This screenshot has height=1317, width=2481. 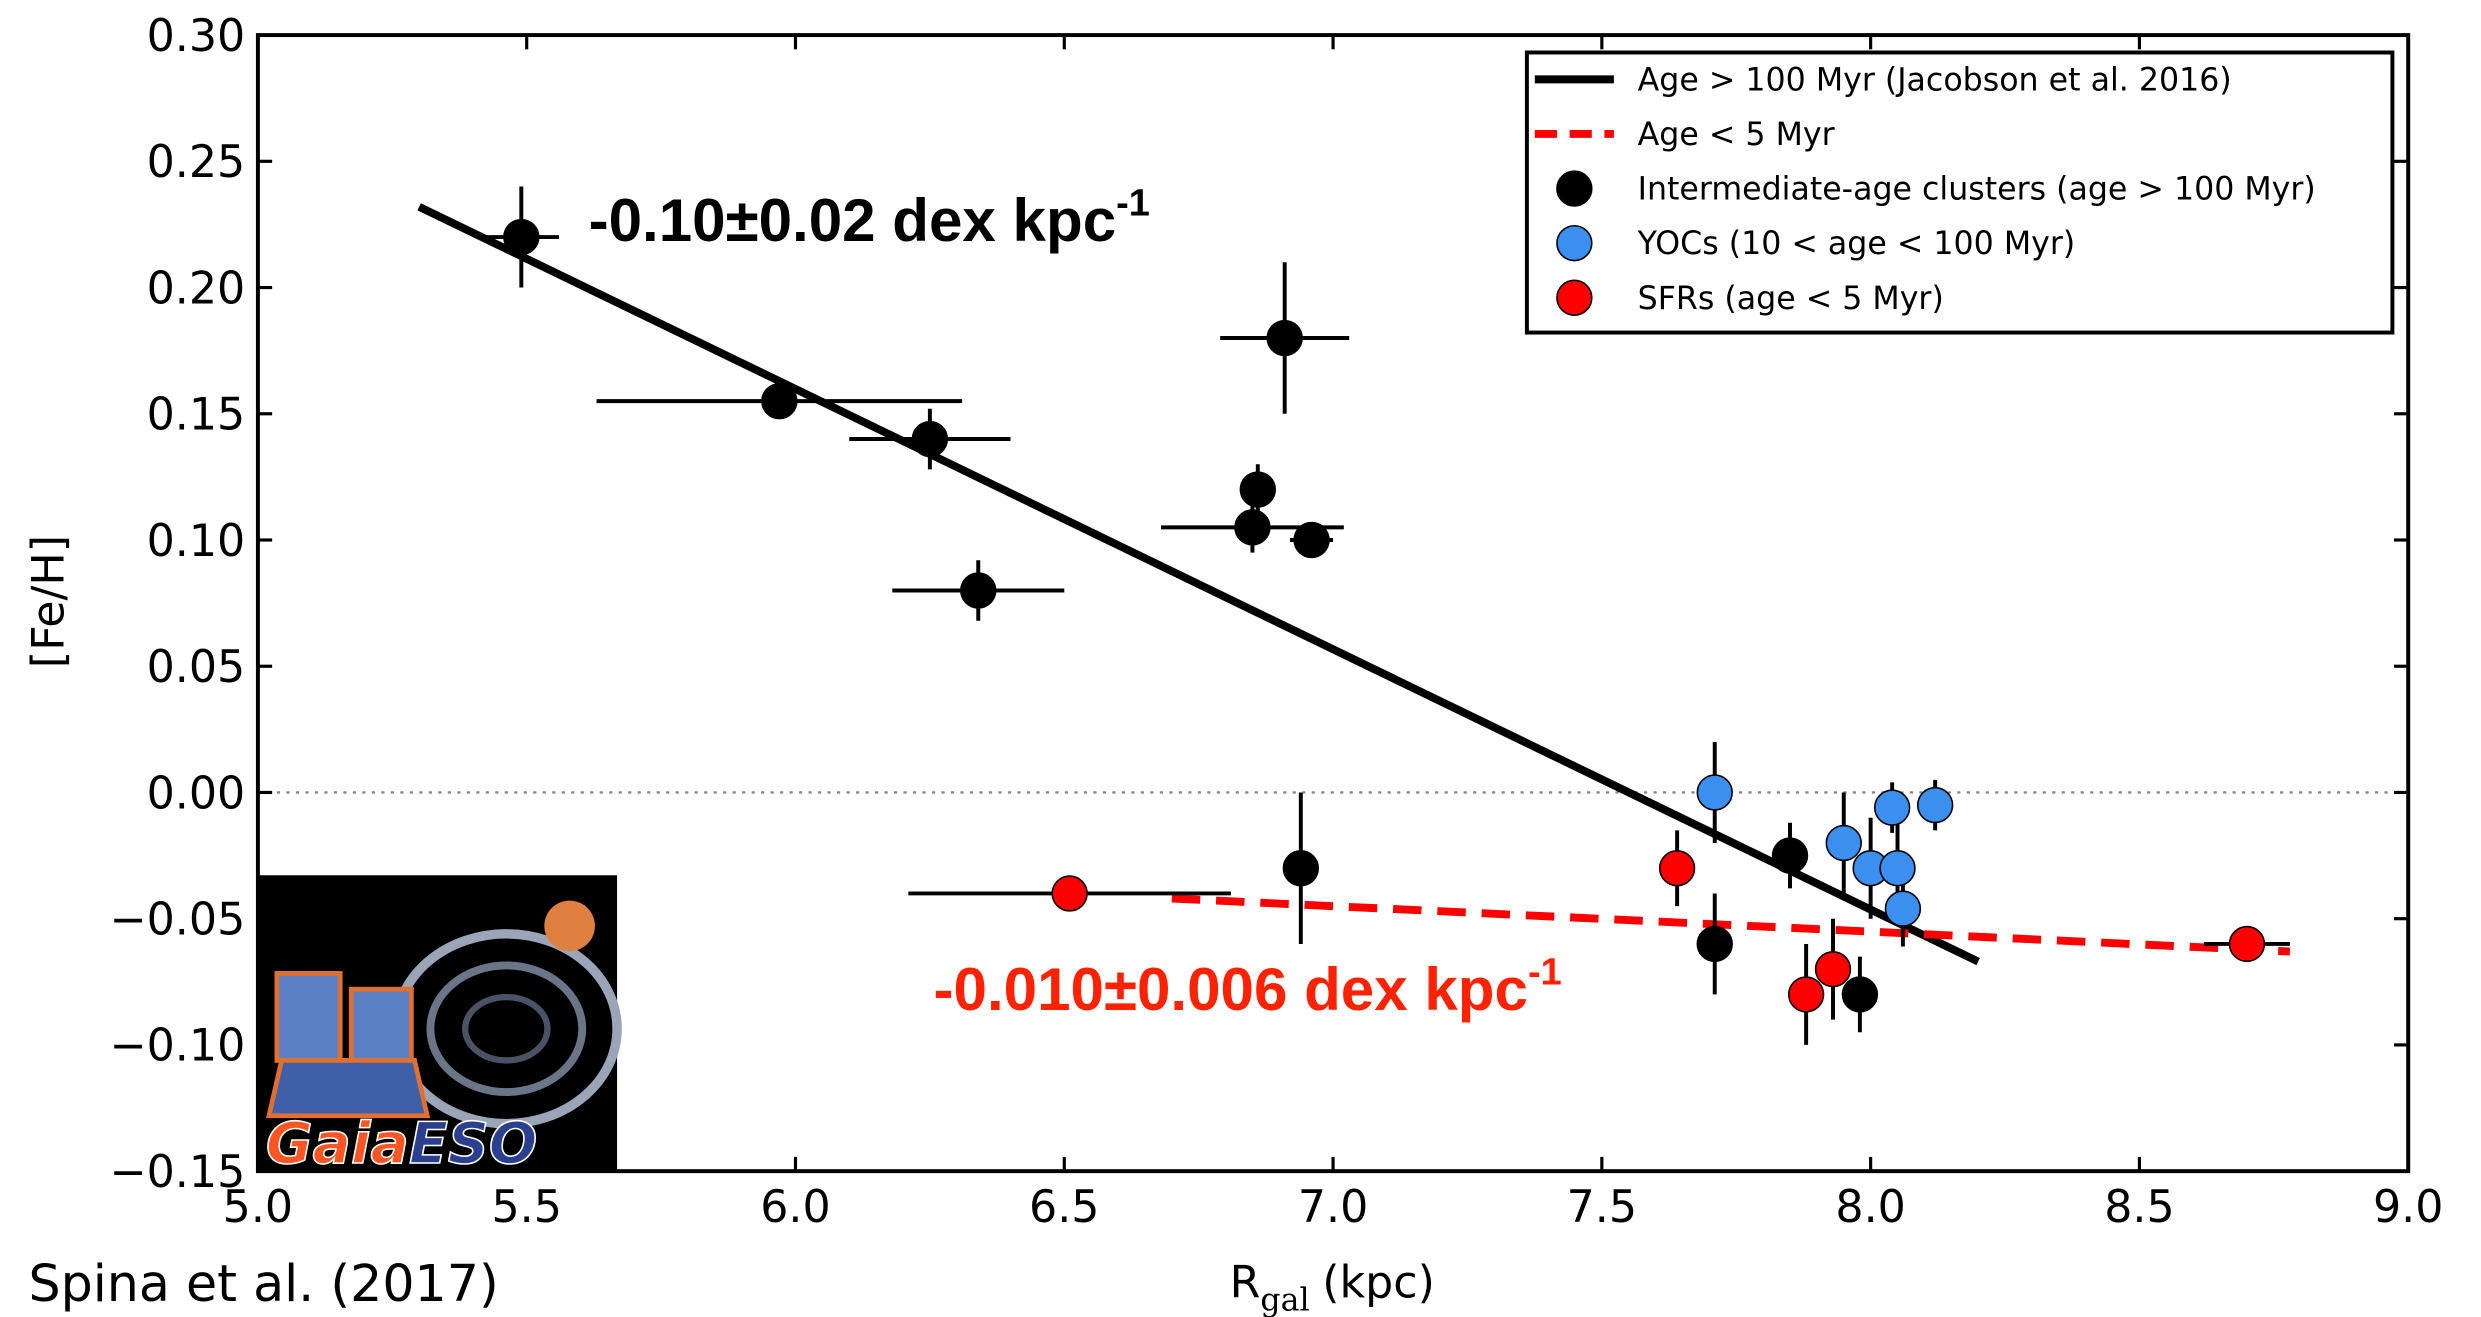 What do you see at coordinates (1064, 1207) in the screenshot?
I see `x-tick-label: 6.5` at bounding box center [1064, 1207].